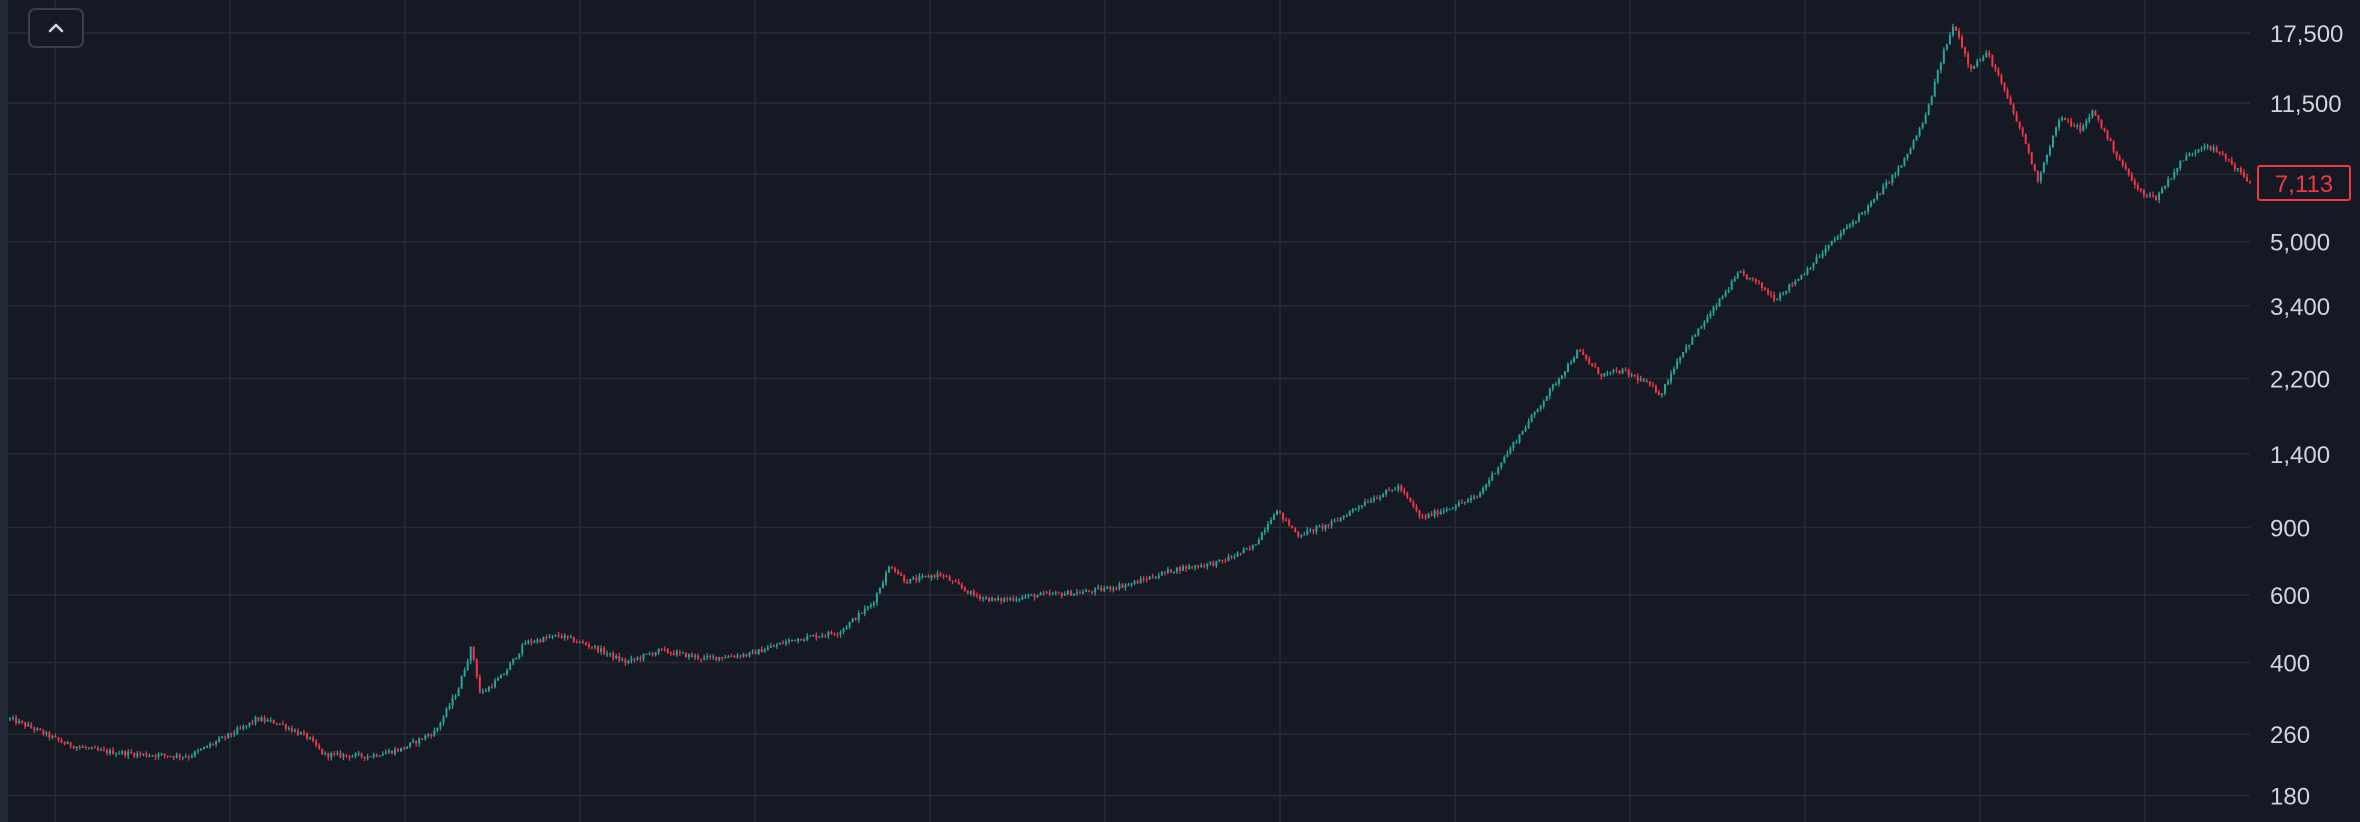 The width and height of the screenshot is (2360, 822). Describe the element at coordinates (2300, 243) in the screenshot. I see `y-tick-label: 5,000` at that location.